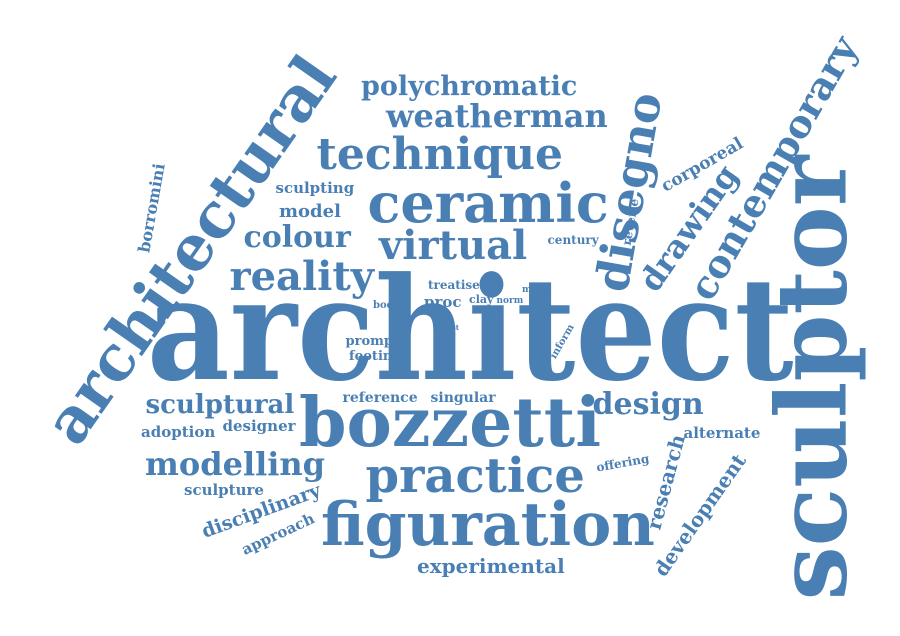  Describe the element at coordinates (622, 463) in the screenshot. I see `word-offering: offering` at that location.